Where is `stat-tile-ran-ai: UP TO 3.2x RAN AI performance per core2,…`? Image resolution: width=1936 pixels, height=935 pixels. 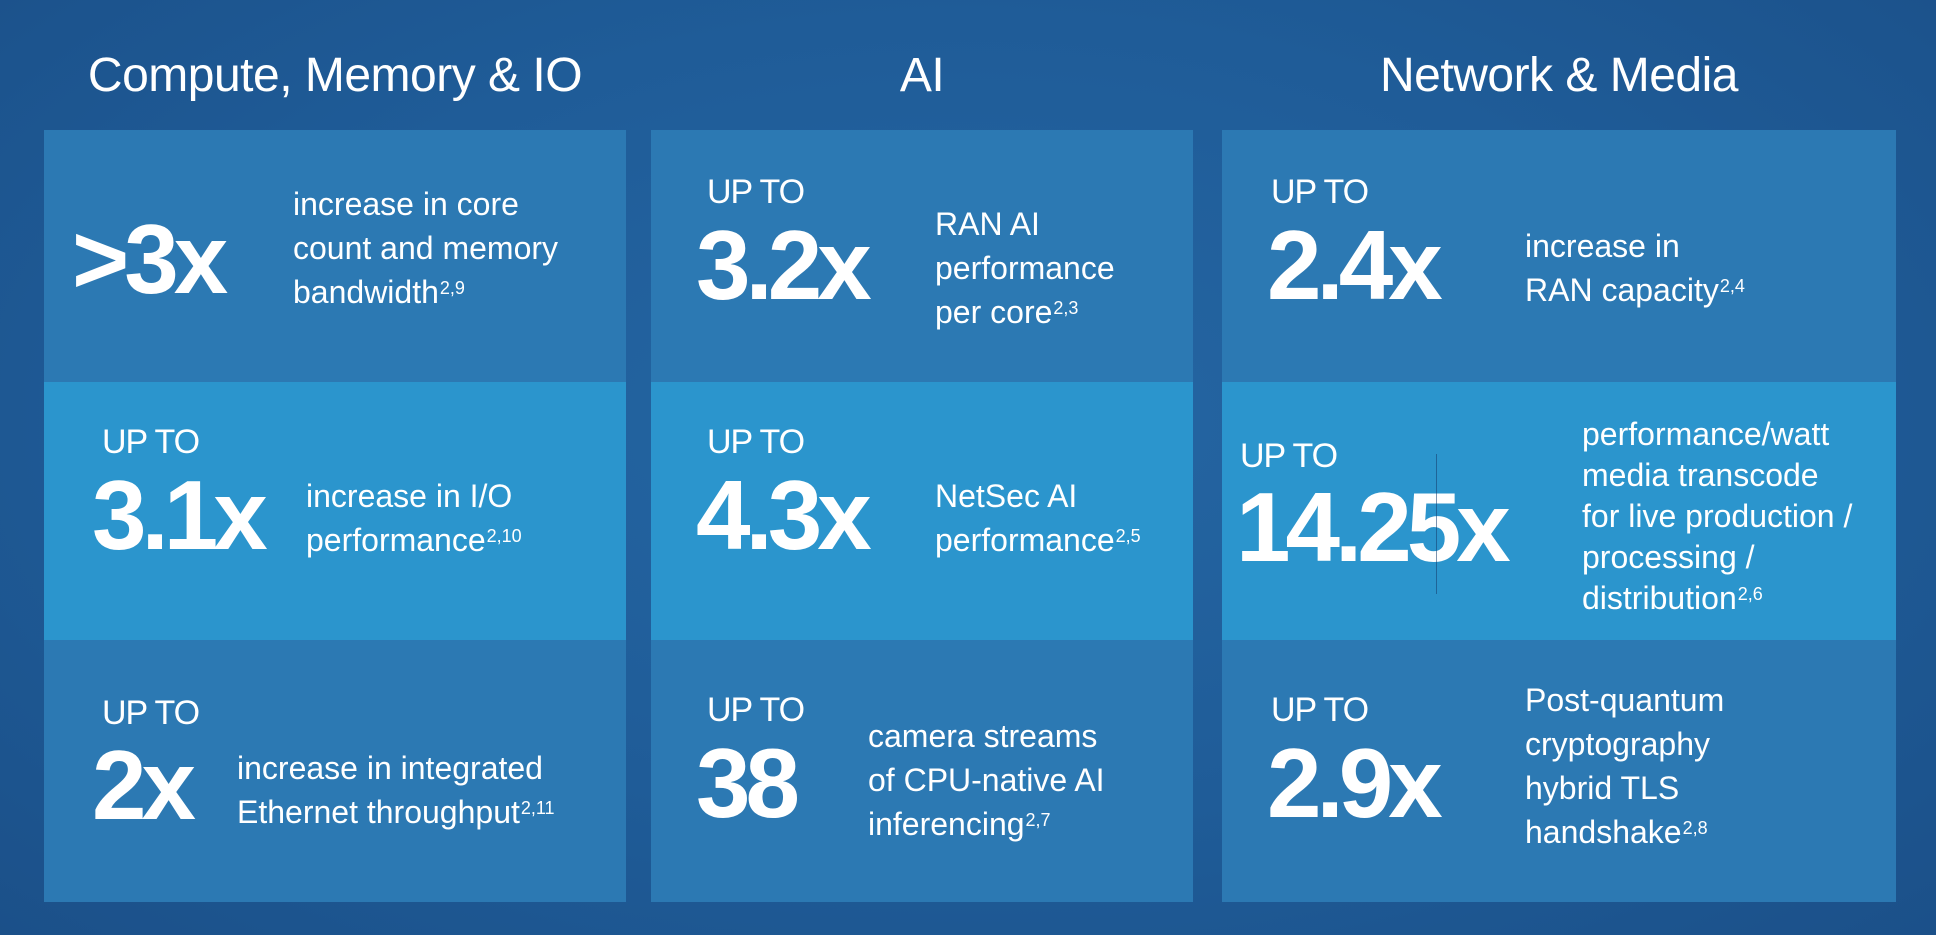 stat-tile-ran-ai: UP TO 3.2x RAN AI performance per core2,… is located at coordinates (922, 256).